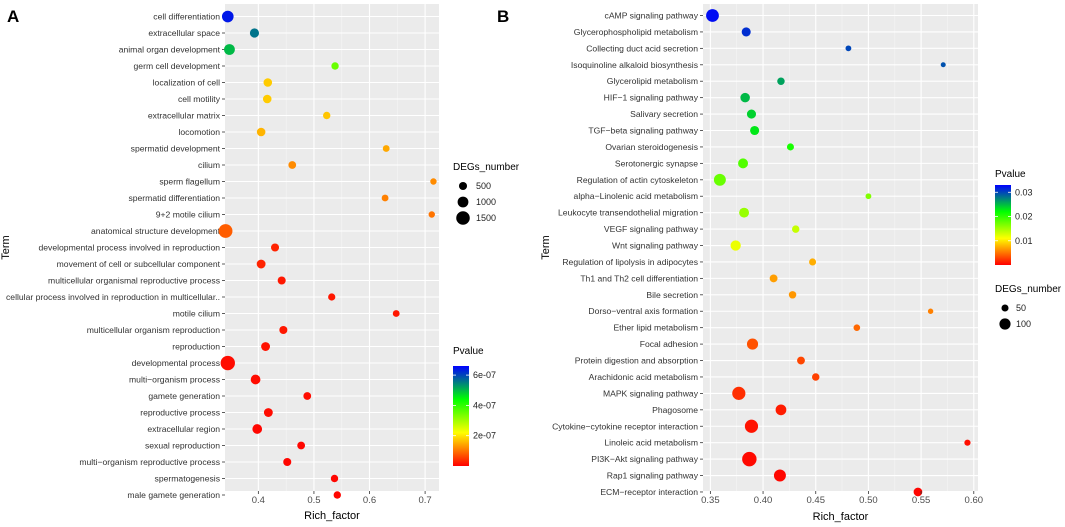 This screenshot has width=1065, height=527. I want to click on panel-a-term-label: male gamete generation, so click(173, 495).